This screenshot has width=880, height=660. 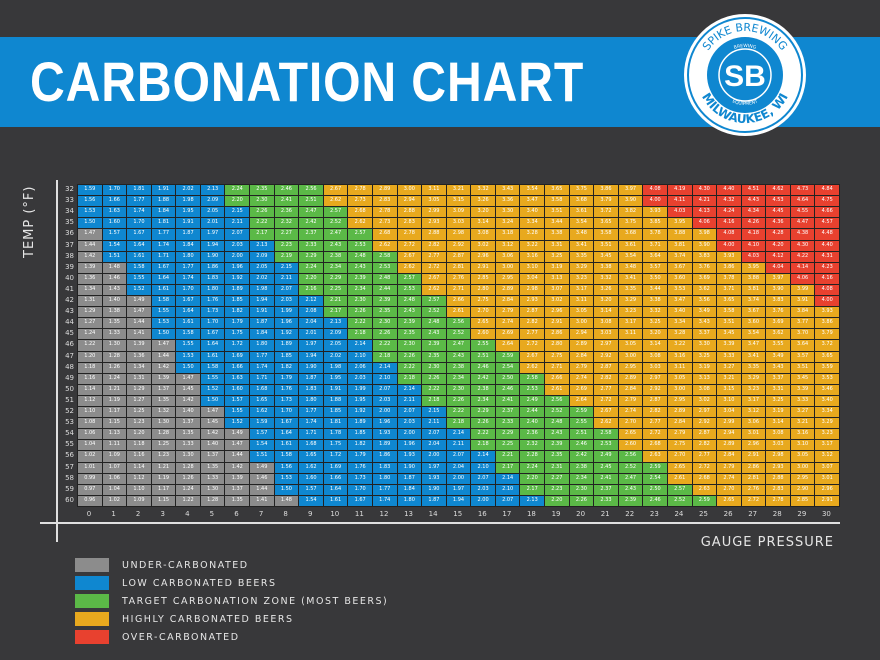 What do you see at coordinates (777, 514) in the screenshot?
I see `pressure-tick-label: 28` at bounding box center [777, 514].